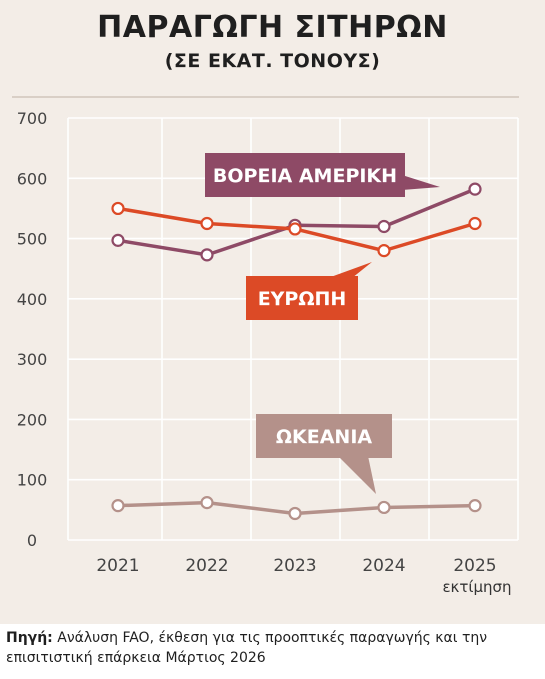  What do you see at coordinates (32, 359) in the screenshot?
I see `y-tick-label: 300` at bounding box center [32, 359].